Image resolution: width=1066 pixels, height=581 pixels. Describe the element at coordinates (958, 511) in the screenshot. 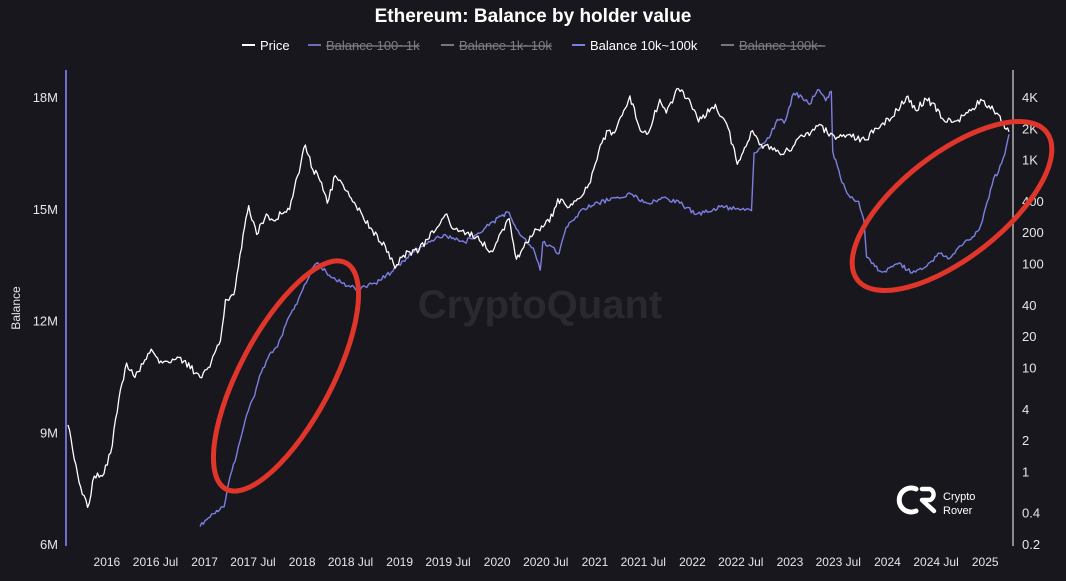

I see `logo-text-rover: Rover` at that location.